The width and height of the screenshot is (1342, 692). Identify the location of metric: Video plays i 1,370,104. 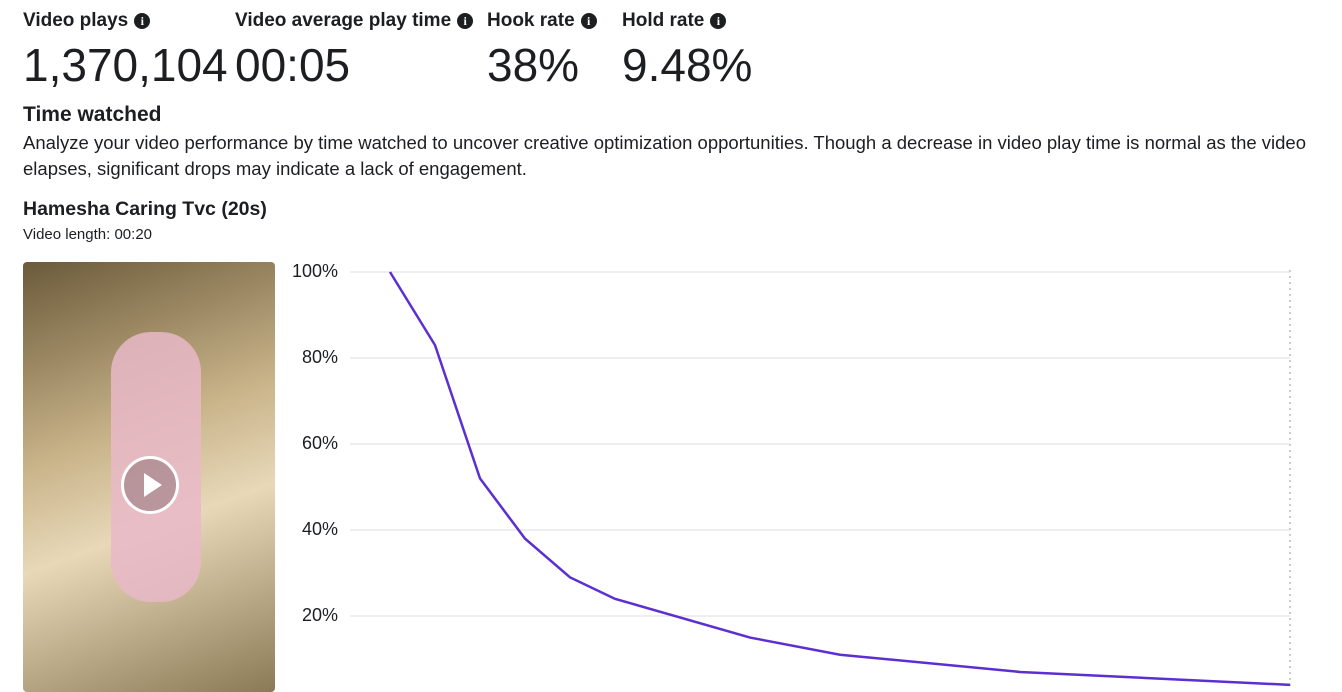
(125, 51).